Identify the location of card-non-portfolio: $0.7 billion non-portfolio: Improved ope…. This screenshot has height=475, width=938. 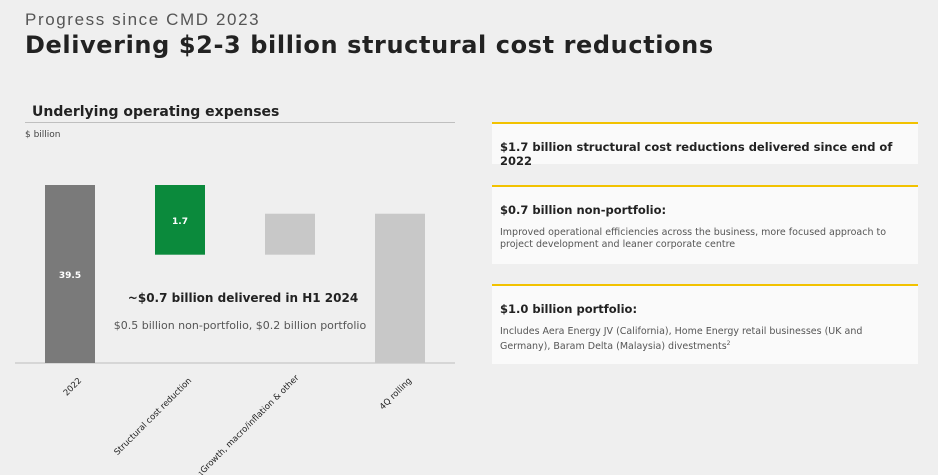
(705, 224).